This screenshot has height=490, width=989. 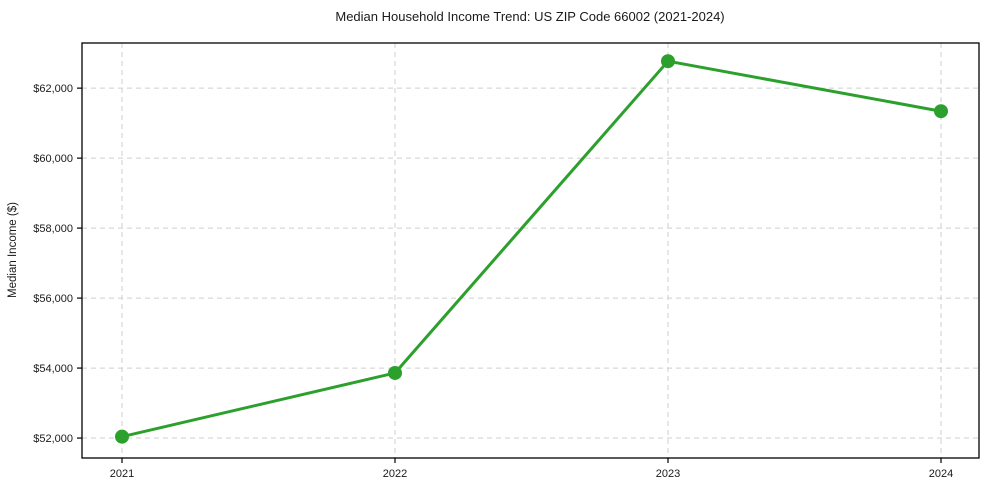 What do you see at coordinates (53, 369) in the screenshot?
I see `y-tick-label: $54,000` at bounding box center [53, 369].